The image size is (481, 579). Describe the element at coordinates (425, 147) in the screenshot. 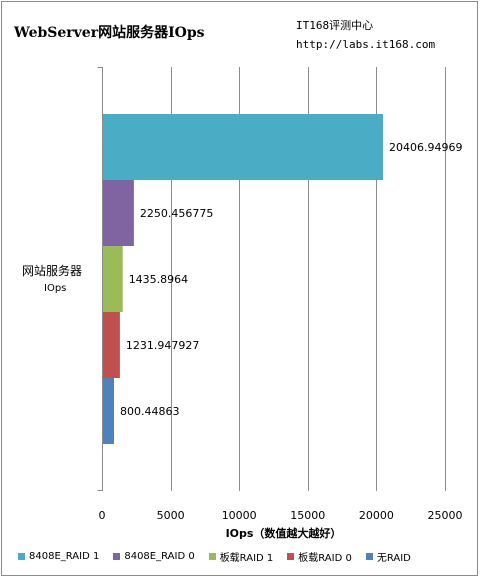

I see `data-label: 20406.94969` at that location.